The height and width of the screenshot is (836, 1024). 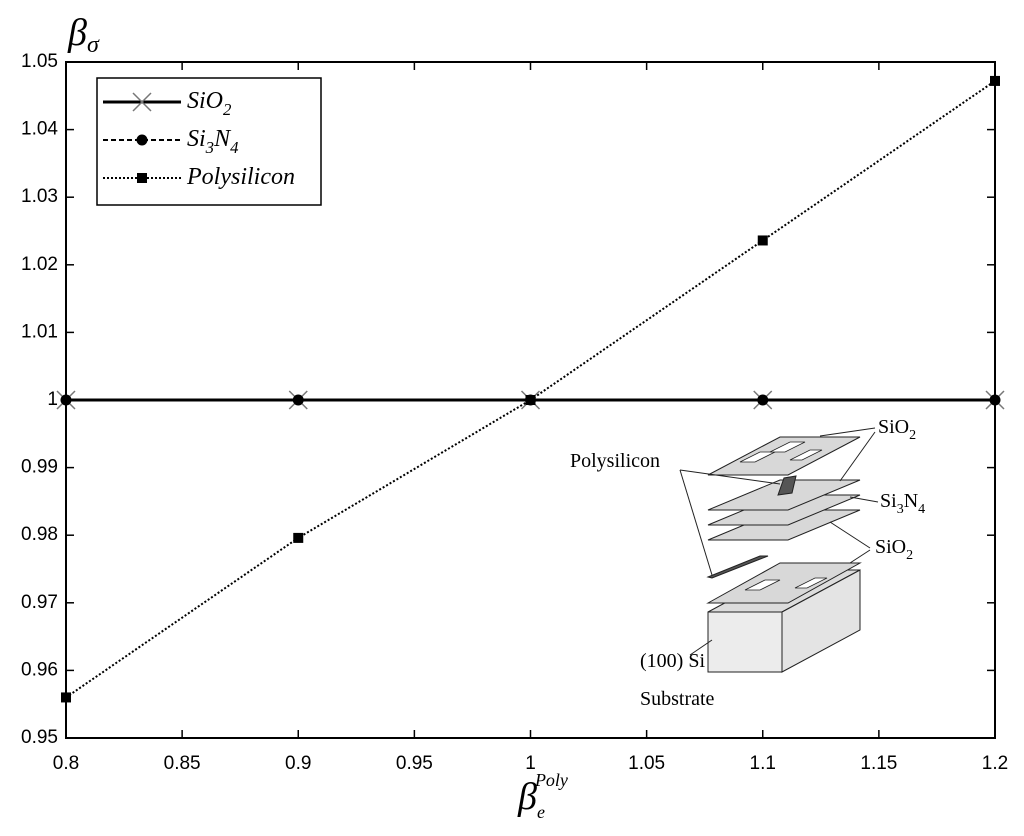 What do you see at coordinates (527, 797) in the screenshot?
I see `x-axis-label-base: β` at bounding box center [527, 797].